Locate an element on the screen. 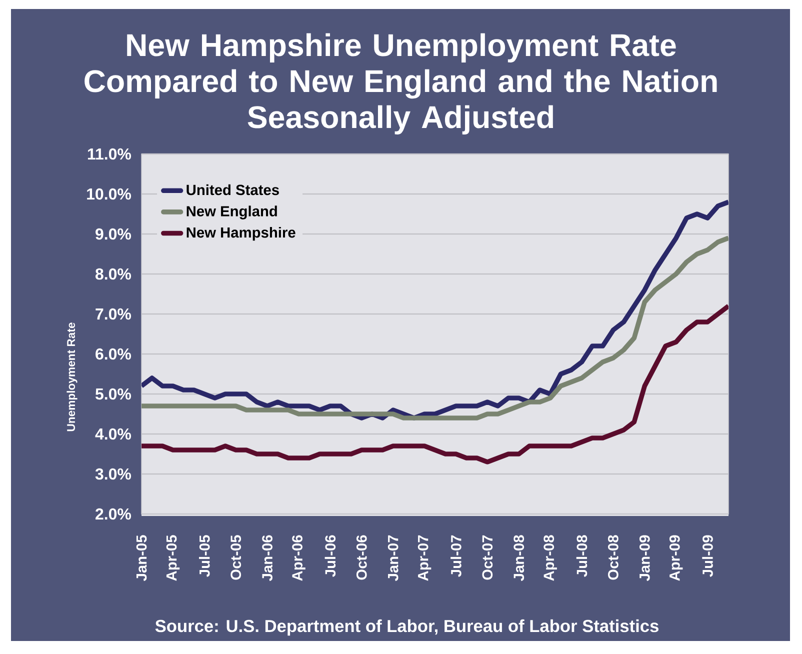 The width and height of the screenshot is (802, 654). x-tick-label: Jul-05 is located at coordinates (204, 556).